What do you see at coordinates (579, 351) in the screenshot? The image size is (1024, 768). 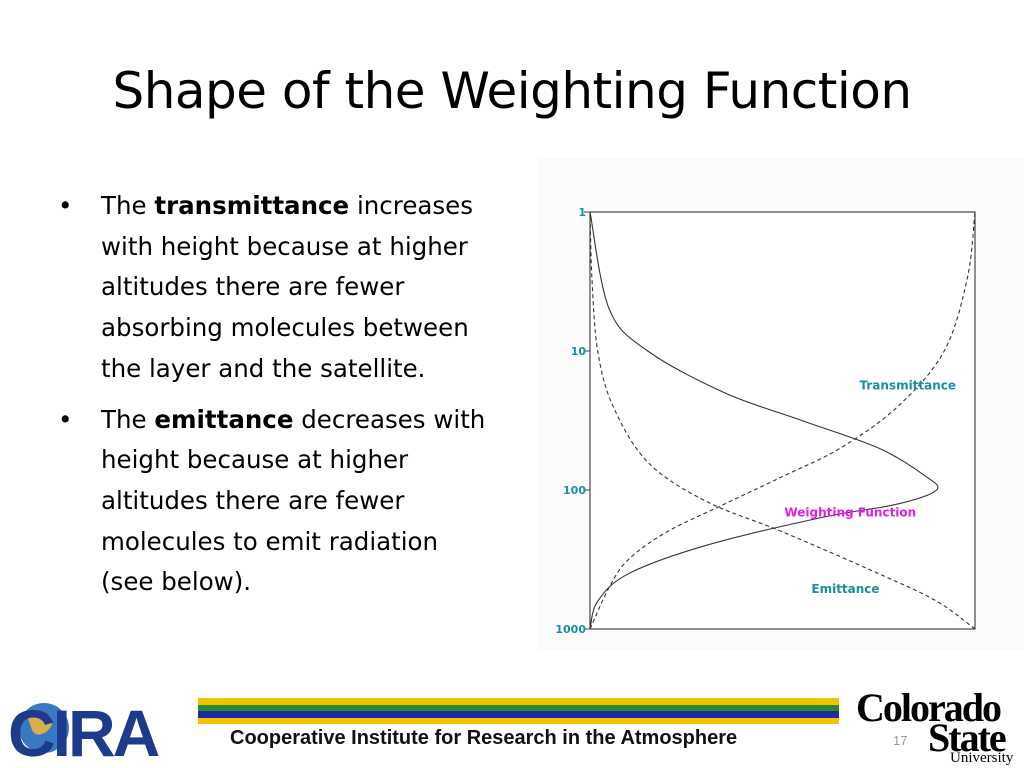 I see `y-tick-label: 10` at bounding box center [579, 351].